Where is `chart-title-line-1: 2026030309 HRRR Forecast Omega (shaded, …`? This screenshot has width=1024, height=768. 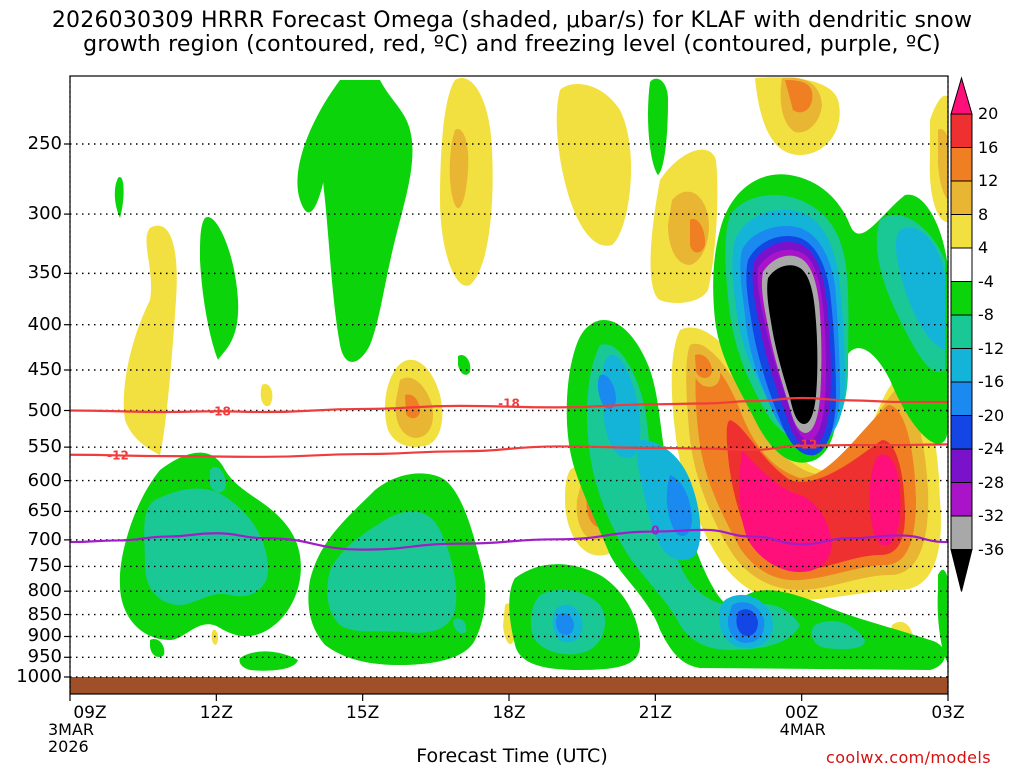 chart-title-line-1: 2026030309 HRRR Forecast Omega (shaded, … is located at coordinates (512, 20).